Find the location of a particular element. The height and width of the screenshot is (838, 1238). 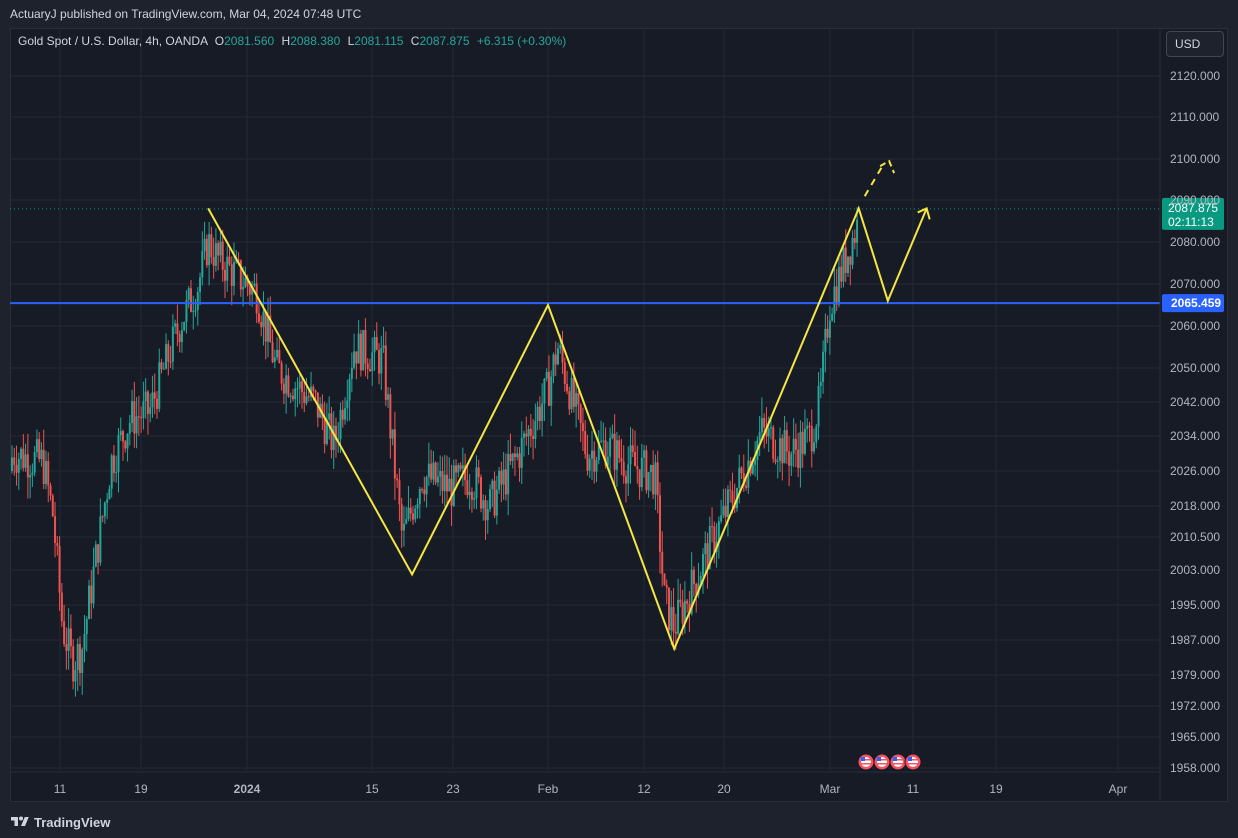

time-tick-label: 12 is located at coordinates (644, 789).